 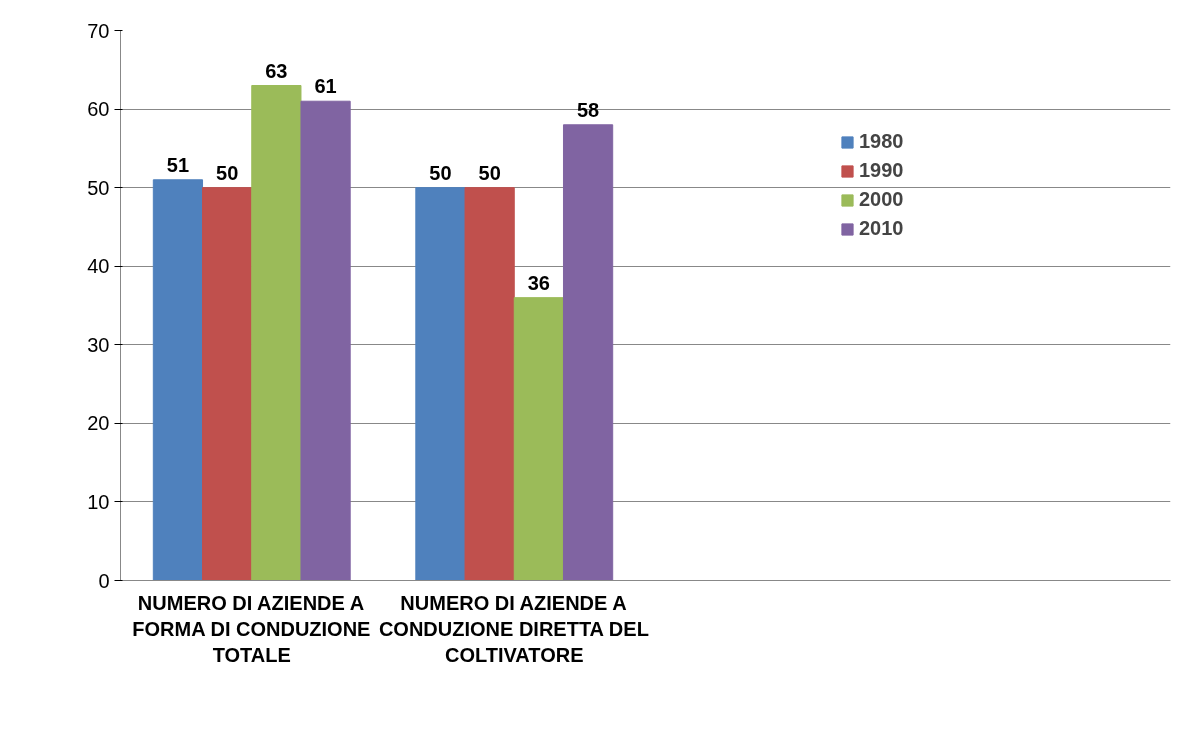 What do you see at coordinates (881, 141) in the screenshot?
I see `legend-label: 1980` at bounding box center [881, 141].